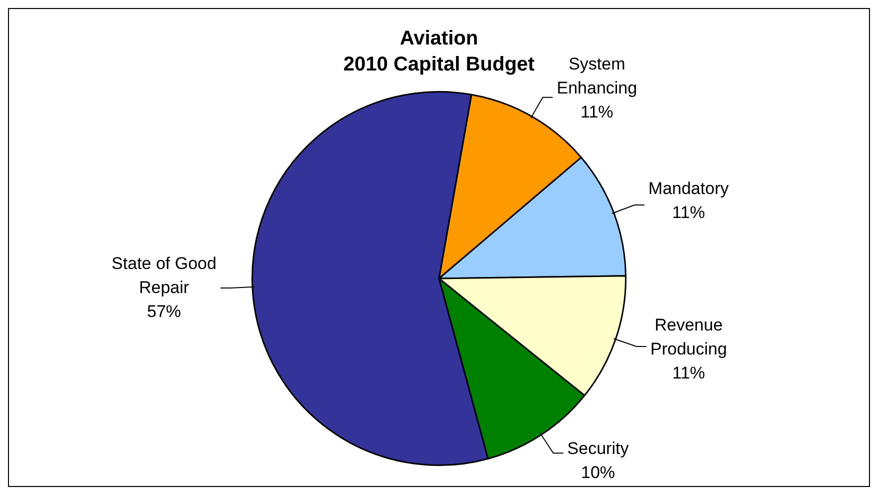 The height and width of the screenshot is (495, 878). I want to click on slice-label: Revenue Producing, so click(688, 336).